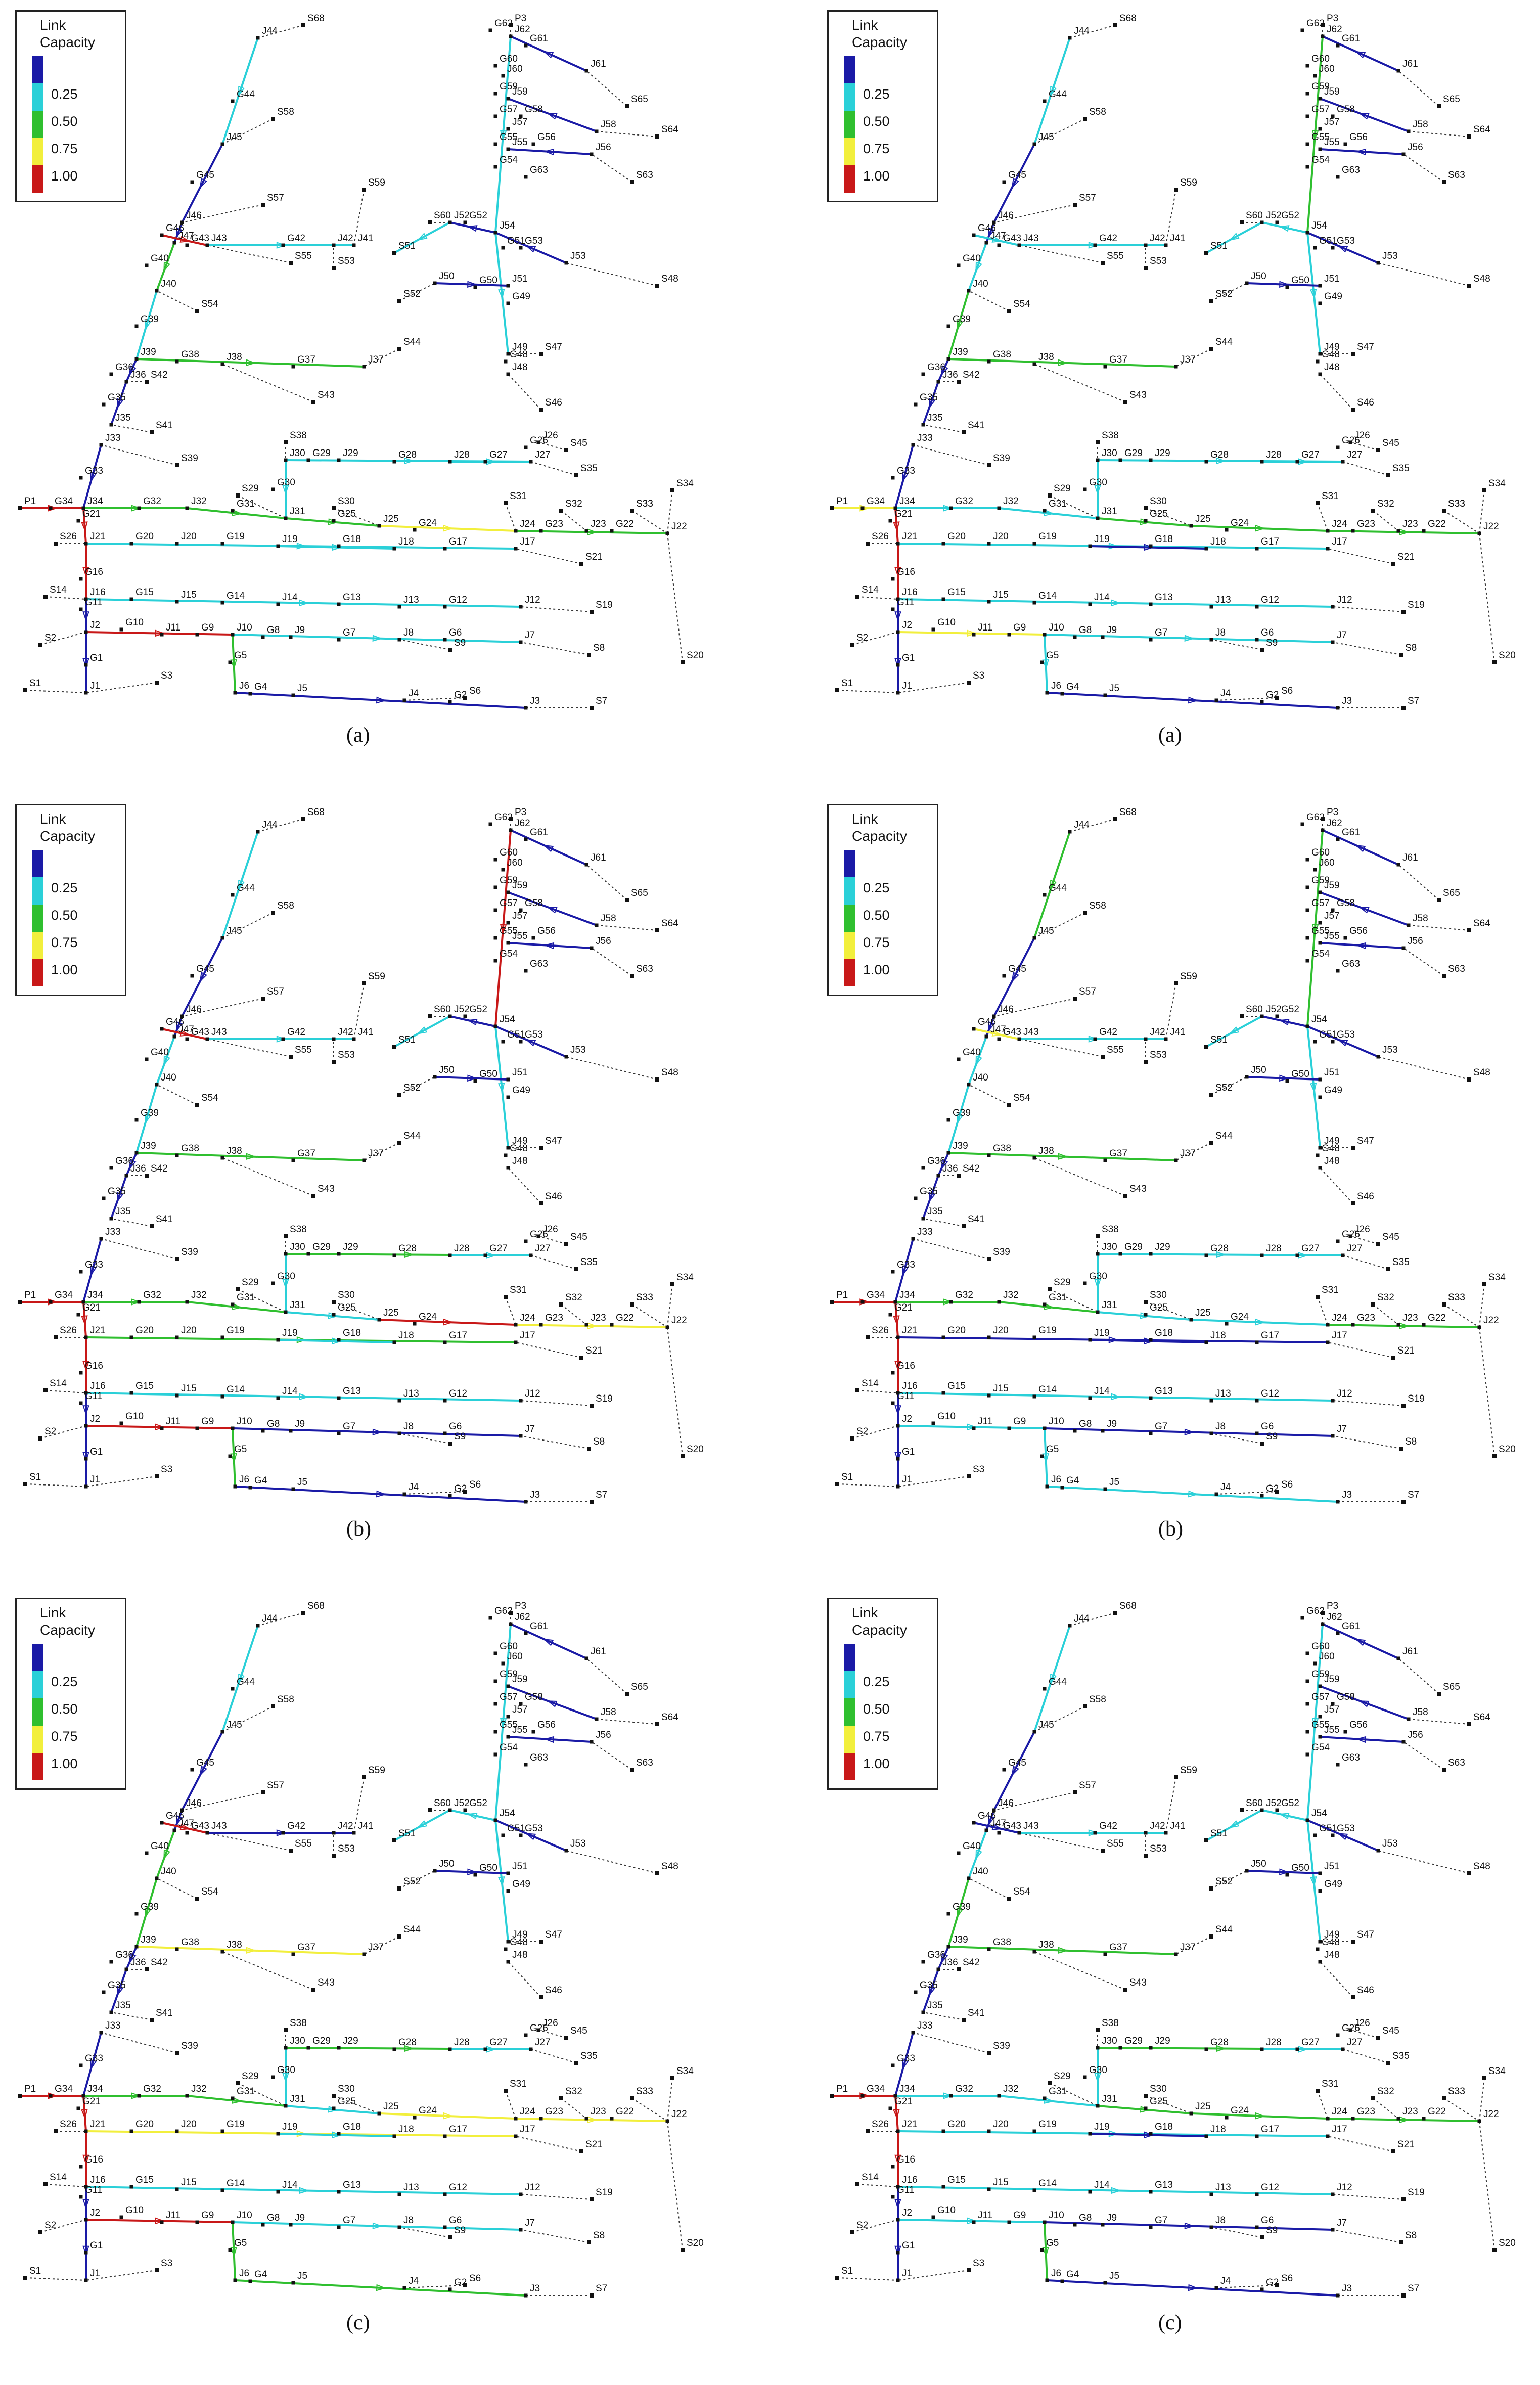  Describe the element at coordinates (408, 633) in the screenshot. I see `node-label: J8` at that location.